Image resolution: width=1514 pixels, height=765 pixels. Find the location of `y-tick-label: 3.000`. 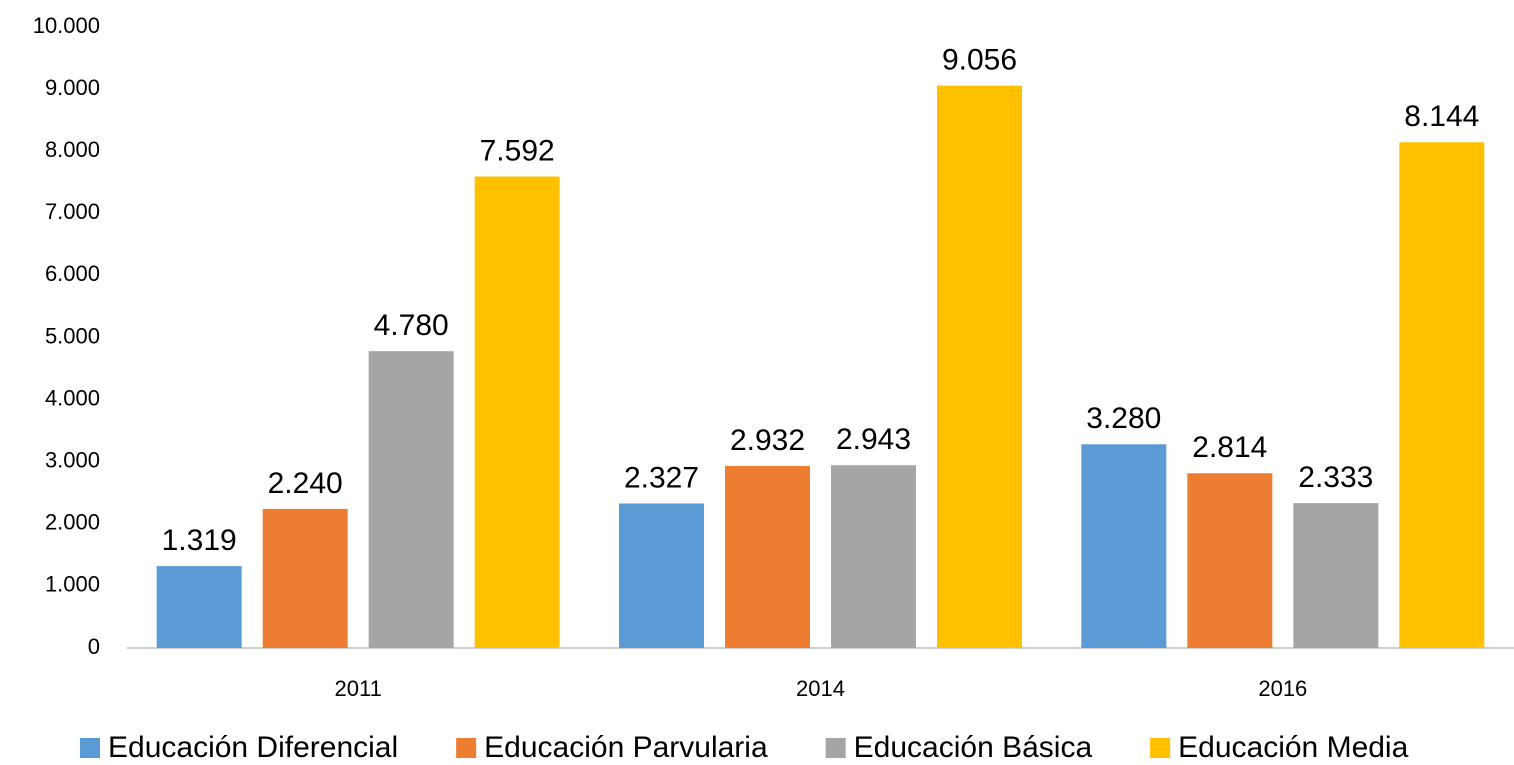

y-tick-label: 3.000 is located at coordinates (72, 460).